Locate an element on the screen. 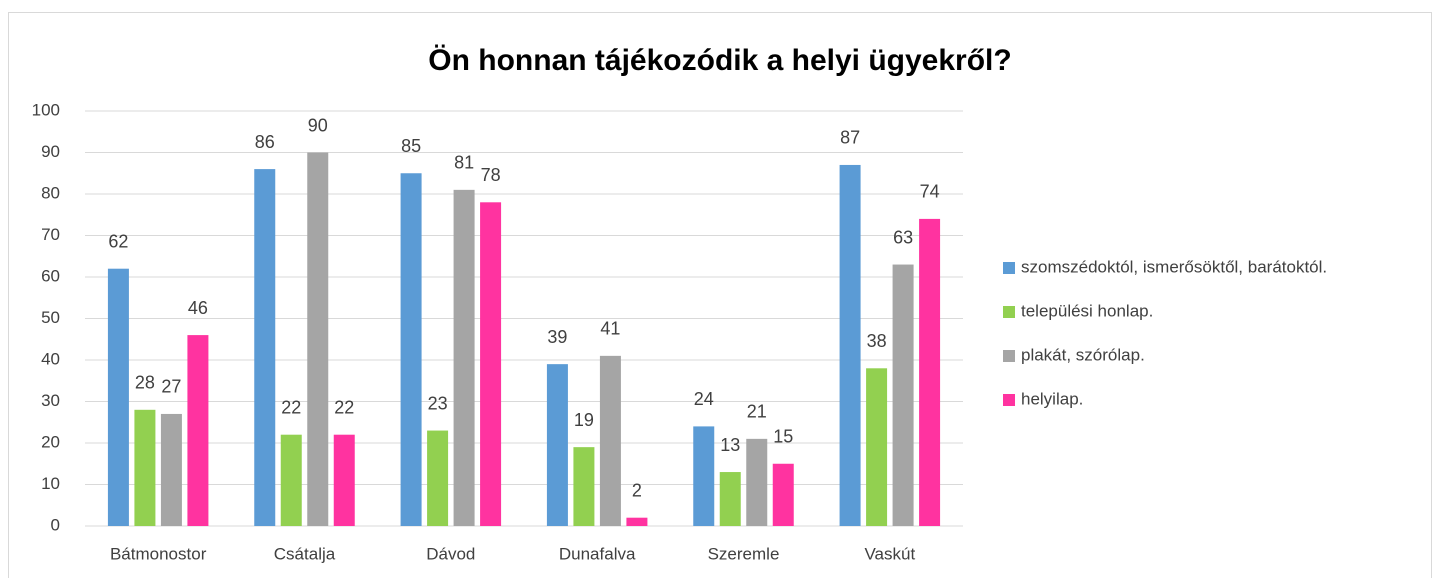 This screenshot has height=578, width=1440. x-tick-label: Dávod is located at coordinates (450, 553).